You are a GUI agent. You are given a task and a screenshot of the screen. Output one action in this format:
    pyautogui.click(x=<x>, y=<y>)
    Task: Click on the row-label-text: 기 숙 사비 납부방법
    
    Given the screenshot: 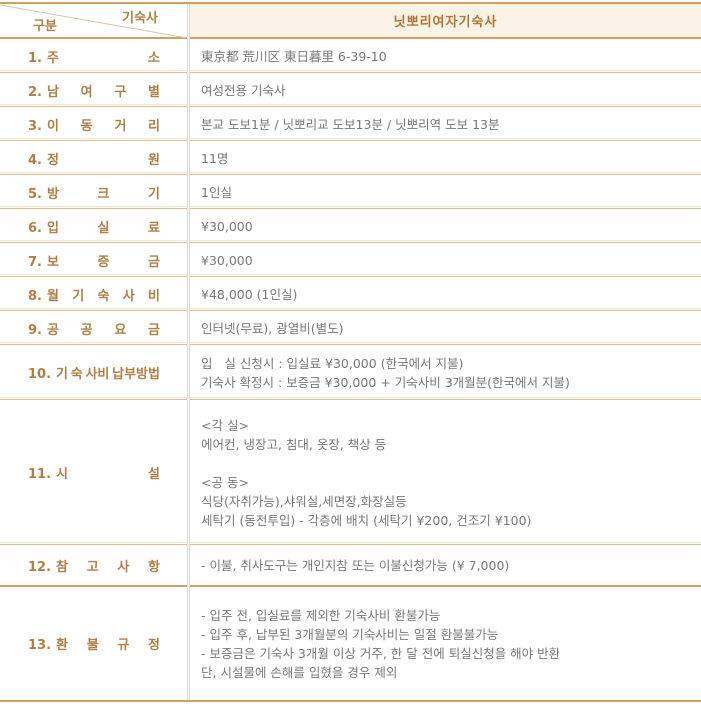 What is the action you would take?
    pyautogui.click(x=108, y=374)
    